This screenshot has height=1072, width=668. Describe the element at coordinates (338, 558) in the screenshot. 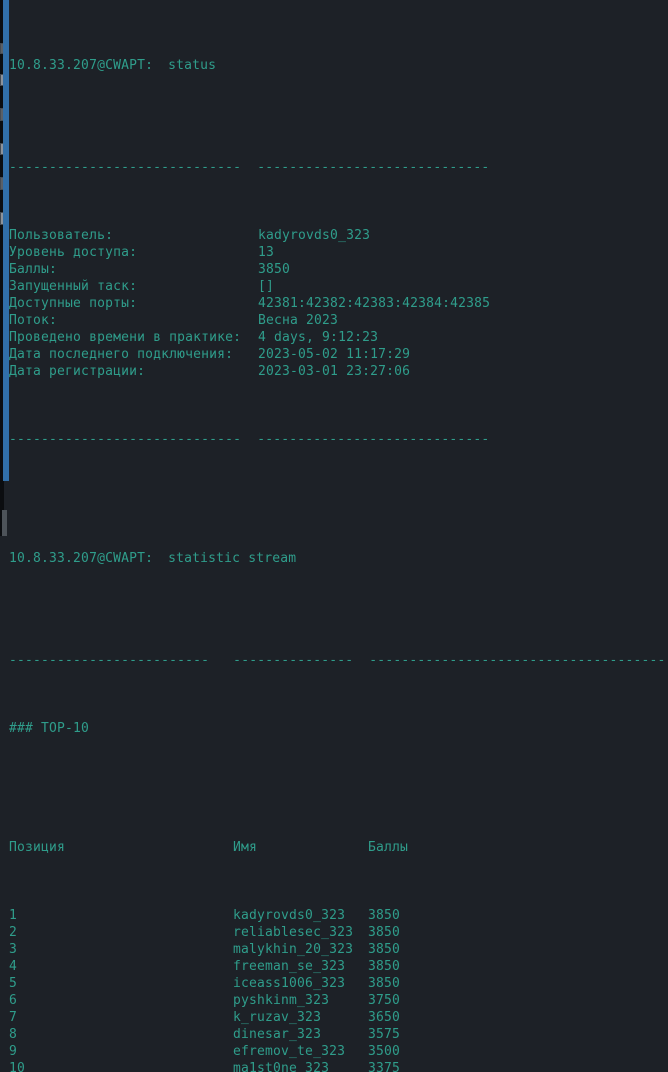

I see `command-line-statistic: 10.8.33.207@CWAPT: statistic stream` at that location.